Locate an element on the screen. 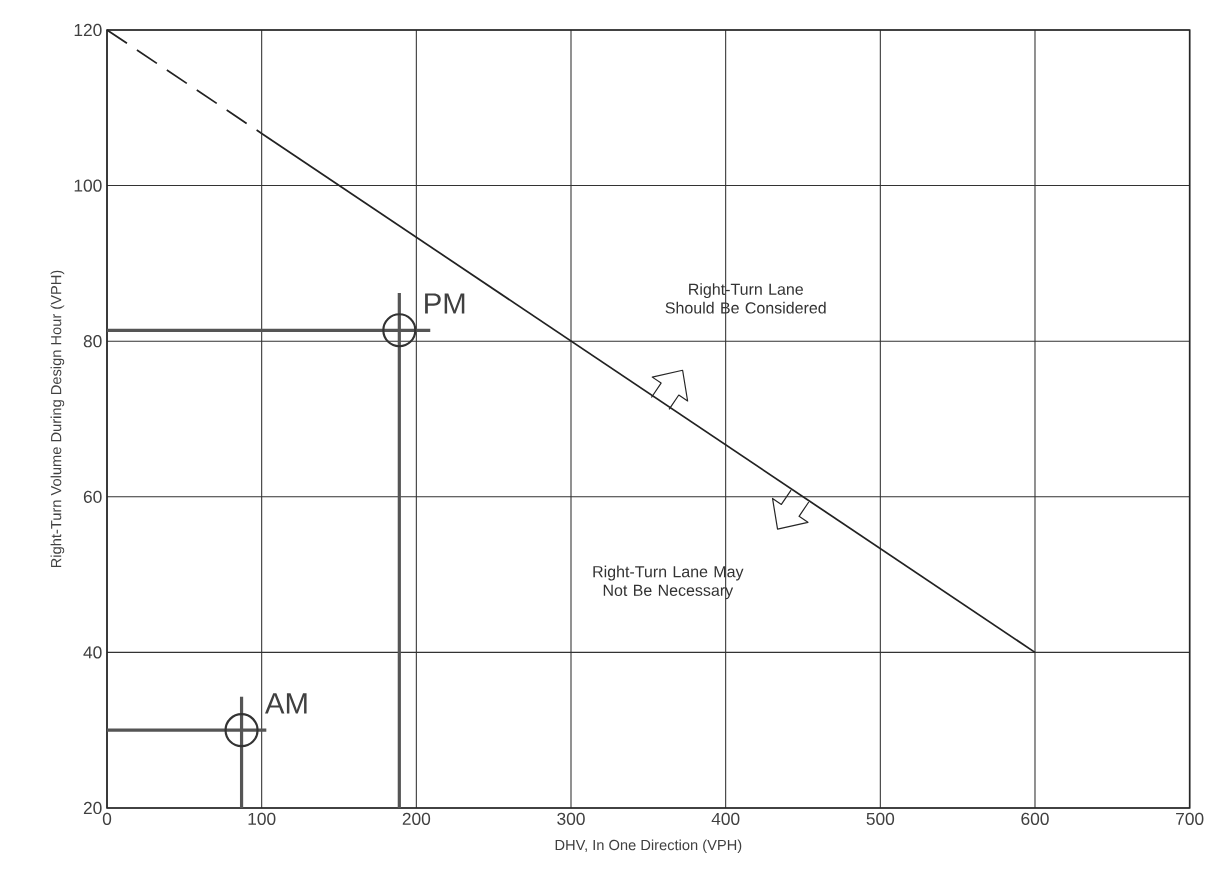  x-tick-label: 0 is located at coordinates (107, 818).